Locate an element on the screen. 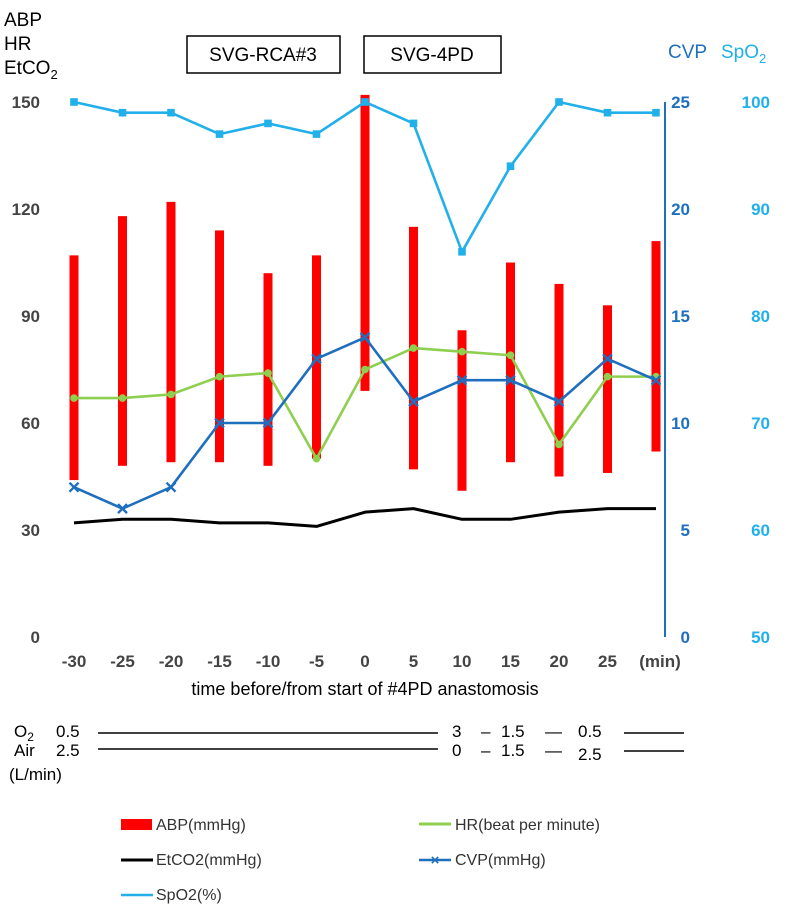 The width and height of the screenshot is (786, 910). cvp-point--5 is located at coordinates (316, 359).